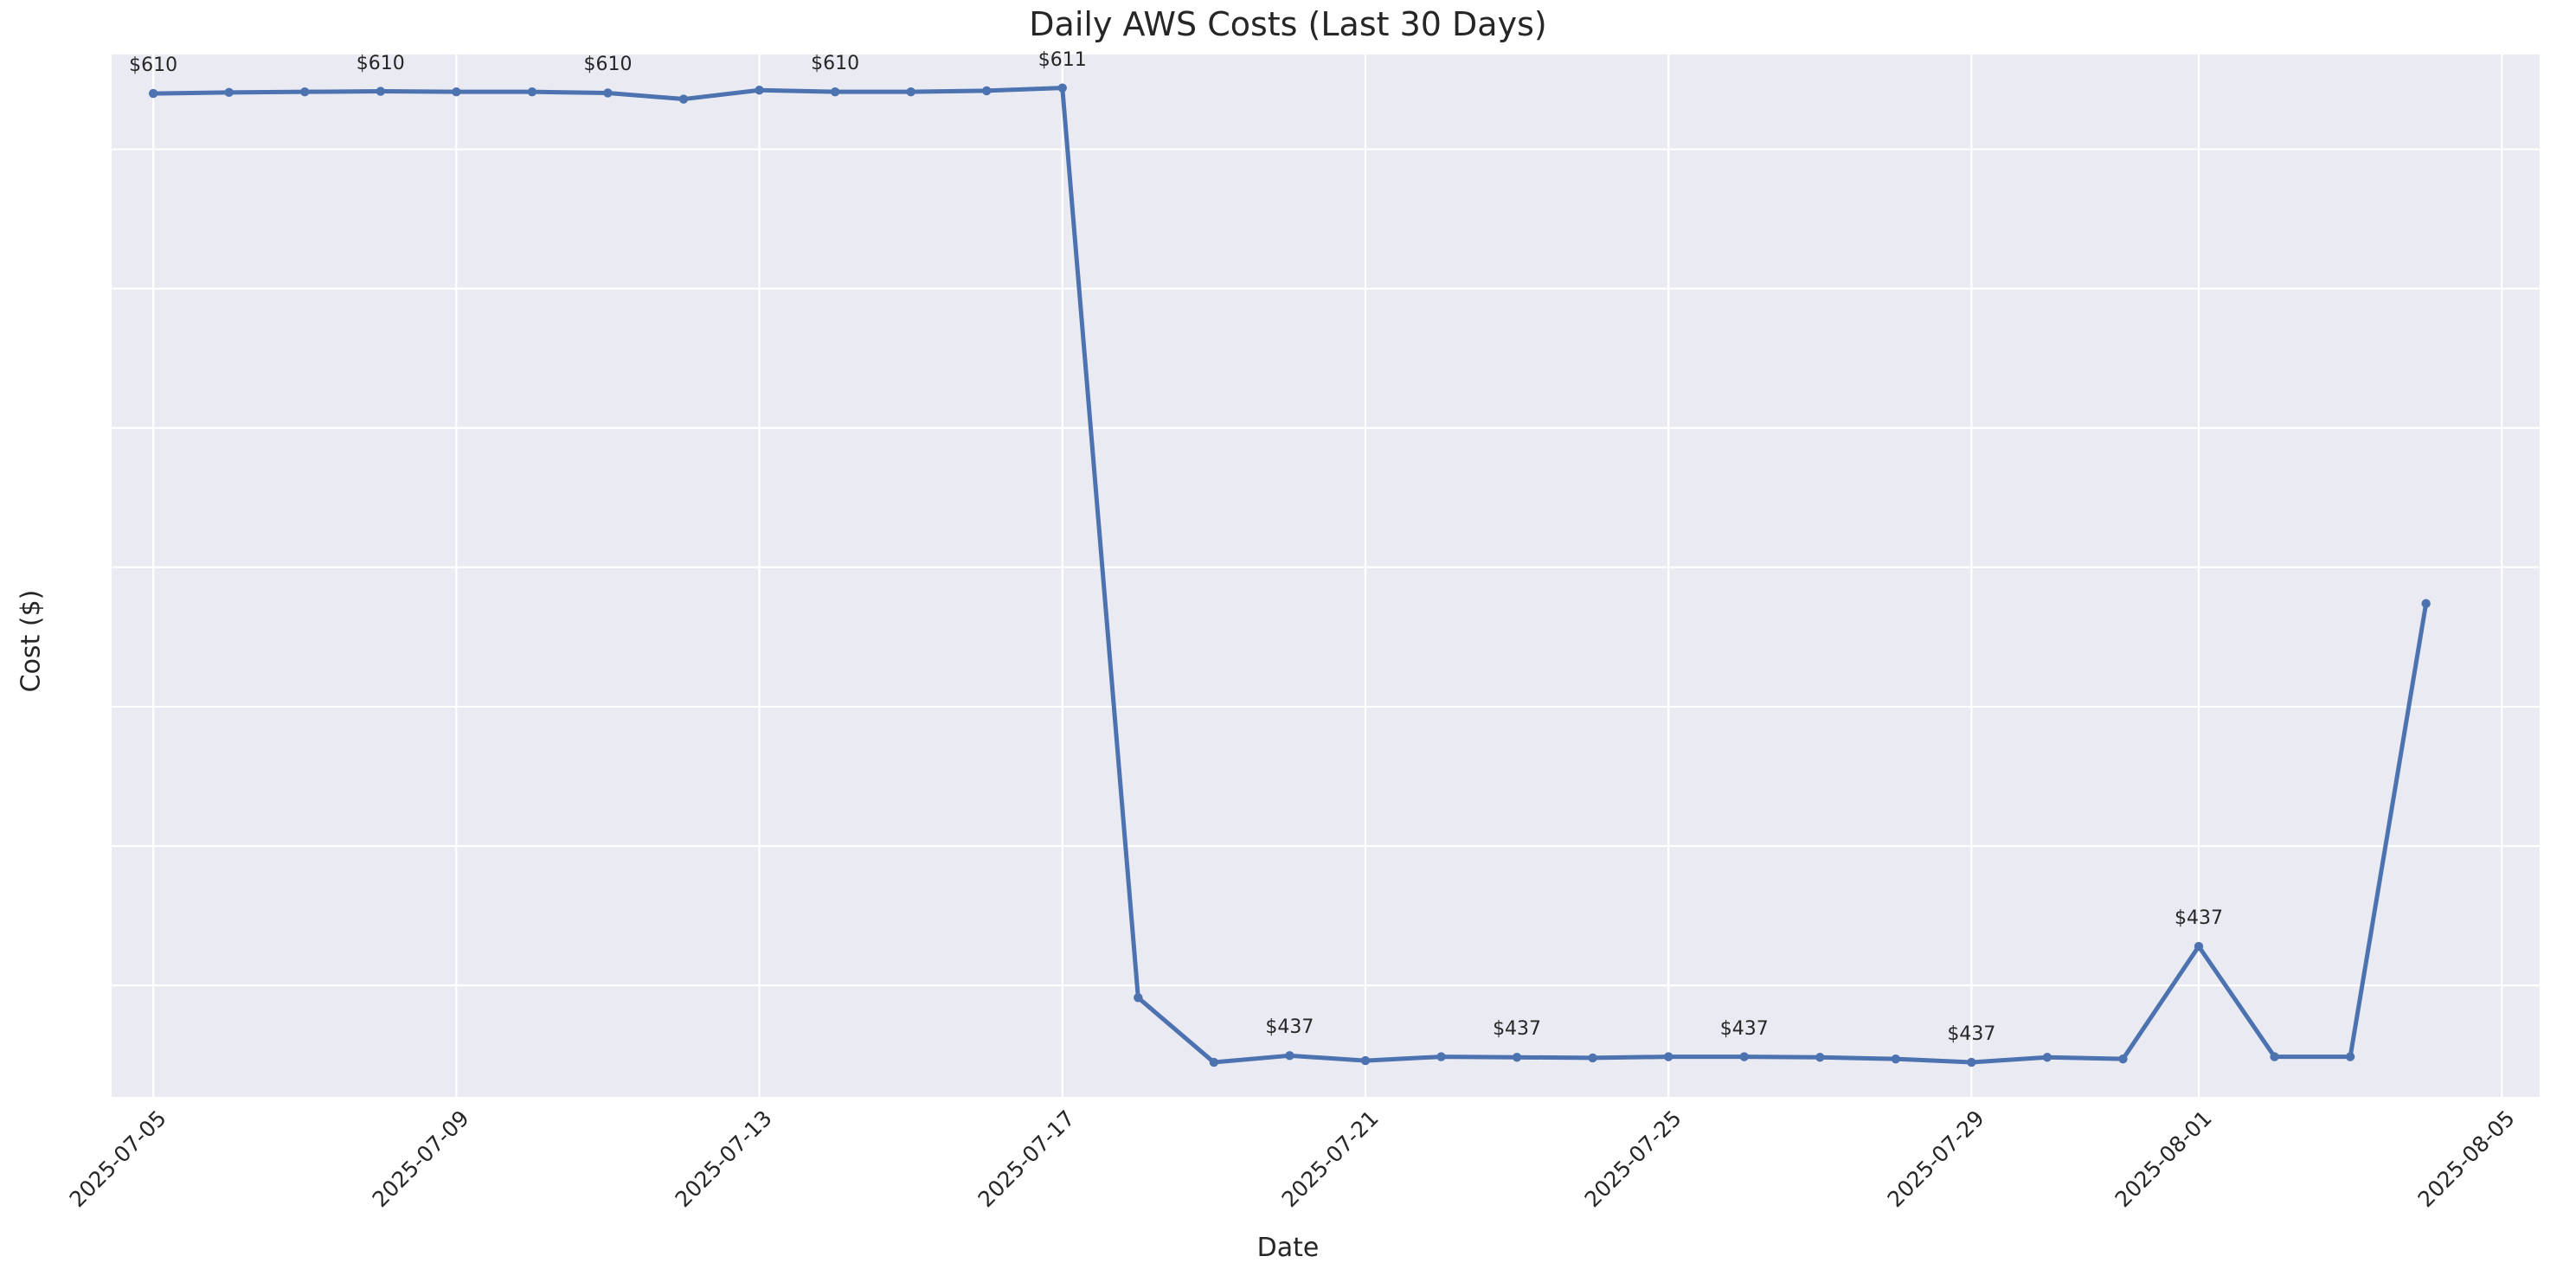  What do you see at coordinates (421, 1159) in the screenshot?
I see `x-axis-tick: 2025-07-09` at bounding box center [421, 1159].